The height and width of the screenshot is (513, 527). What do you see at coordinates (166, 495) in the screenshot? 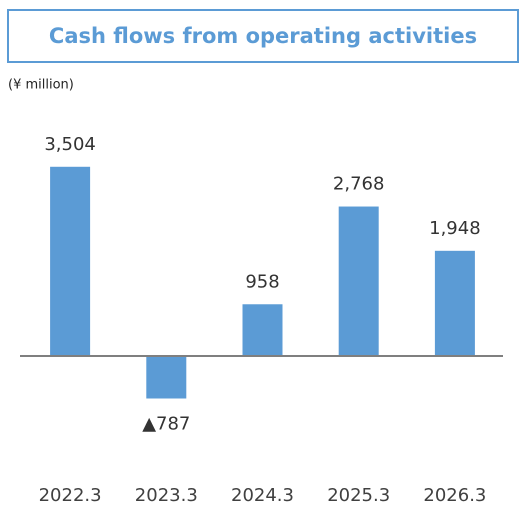
I see `x-tick-label: 2023.3` at bounding box center [166, 495].